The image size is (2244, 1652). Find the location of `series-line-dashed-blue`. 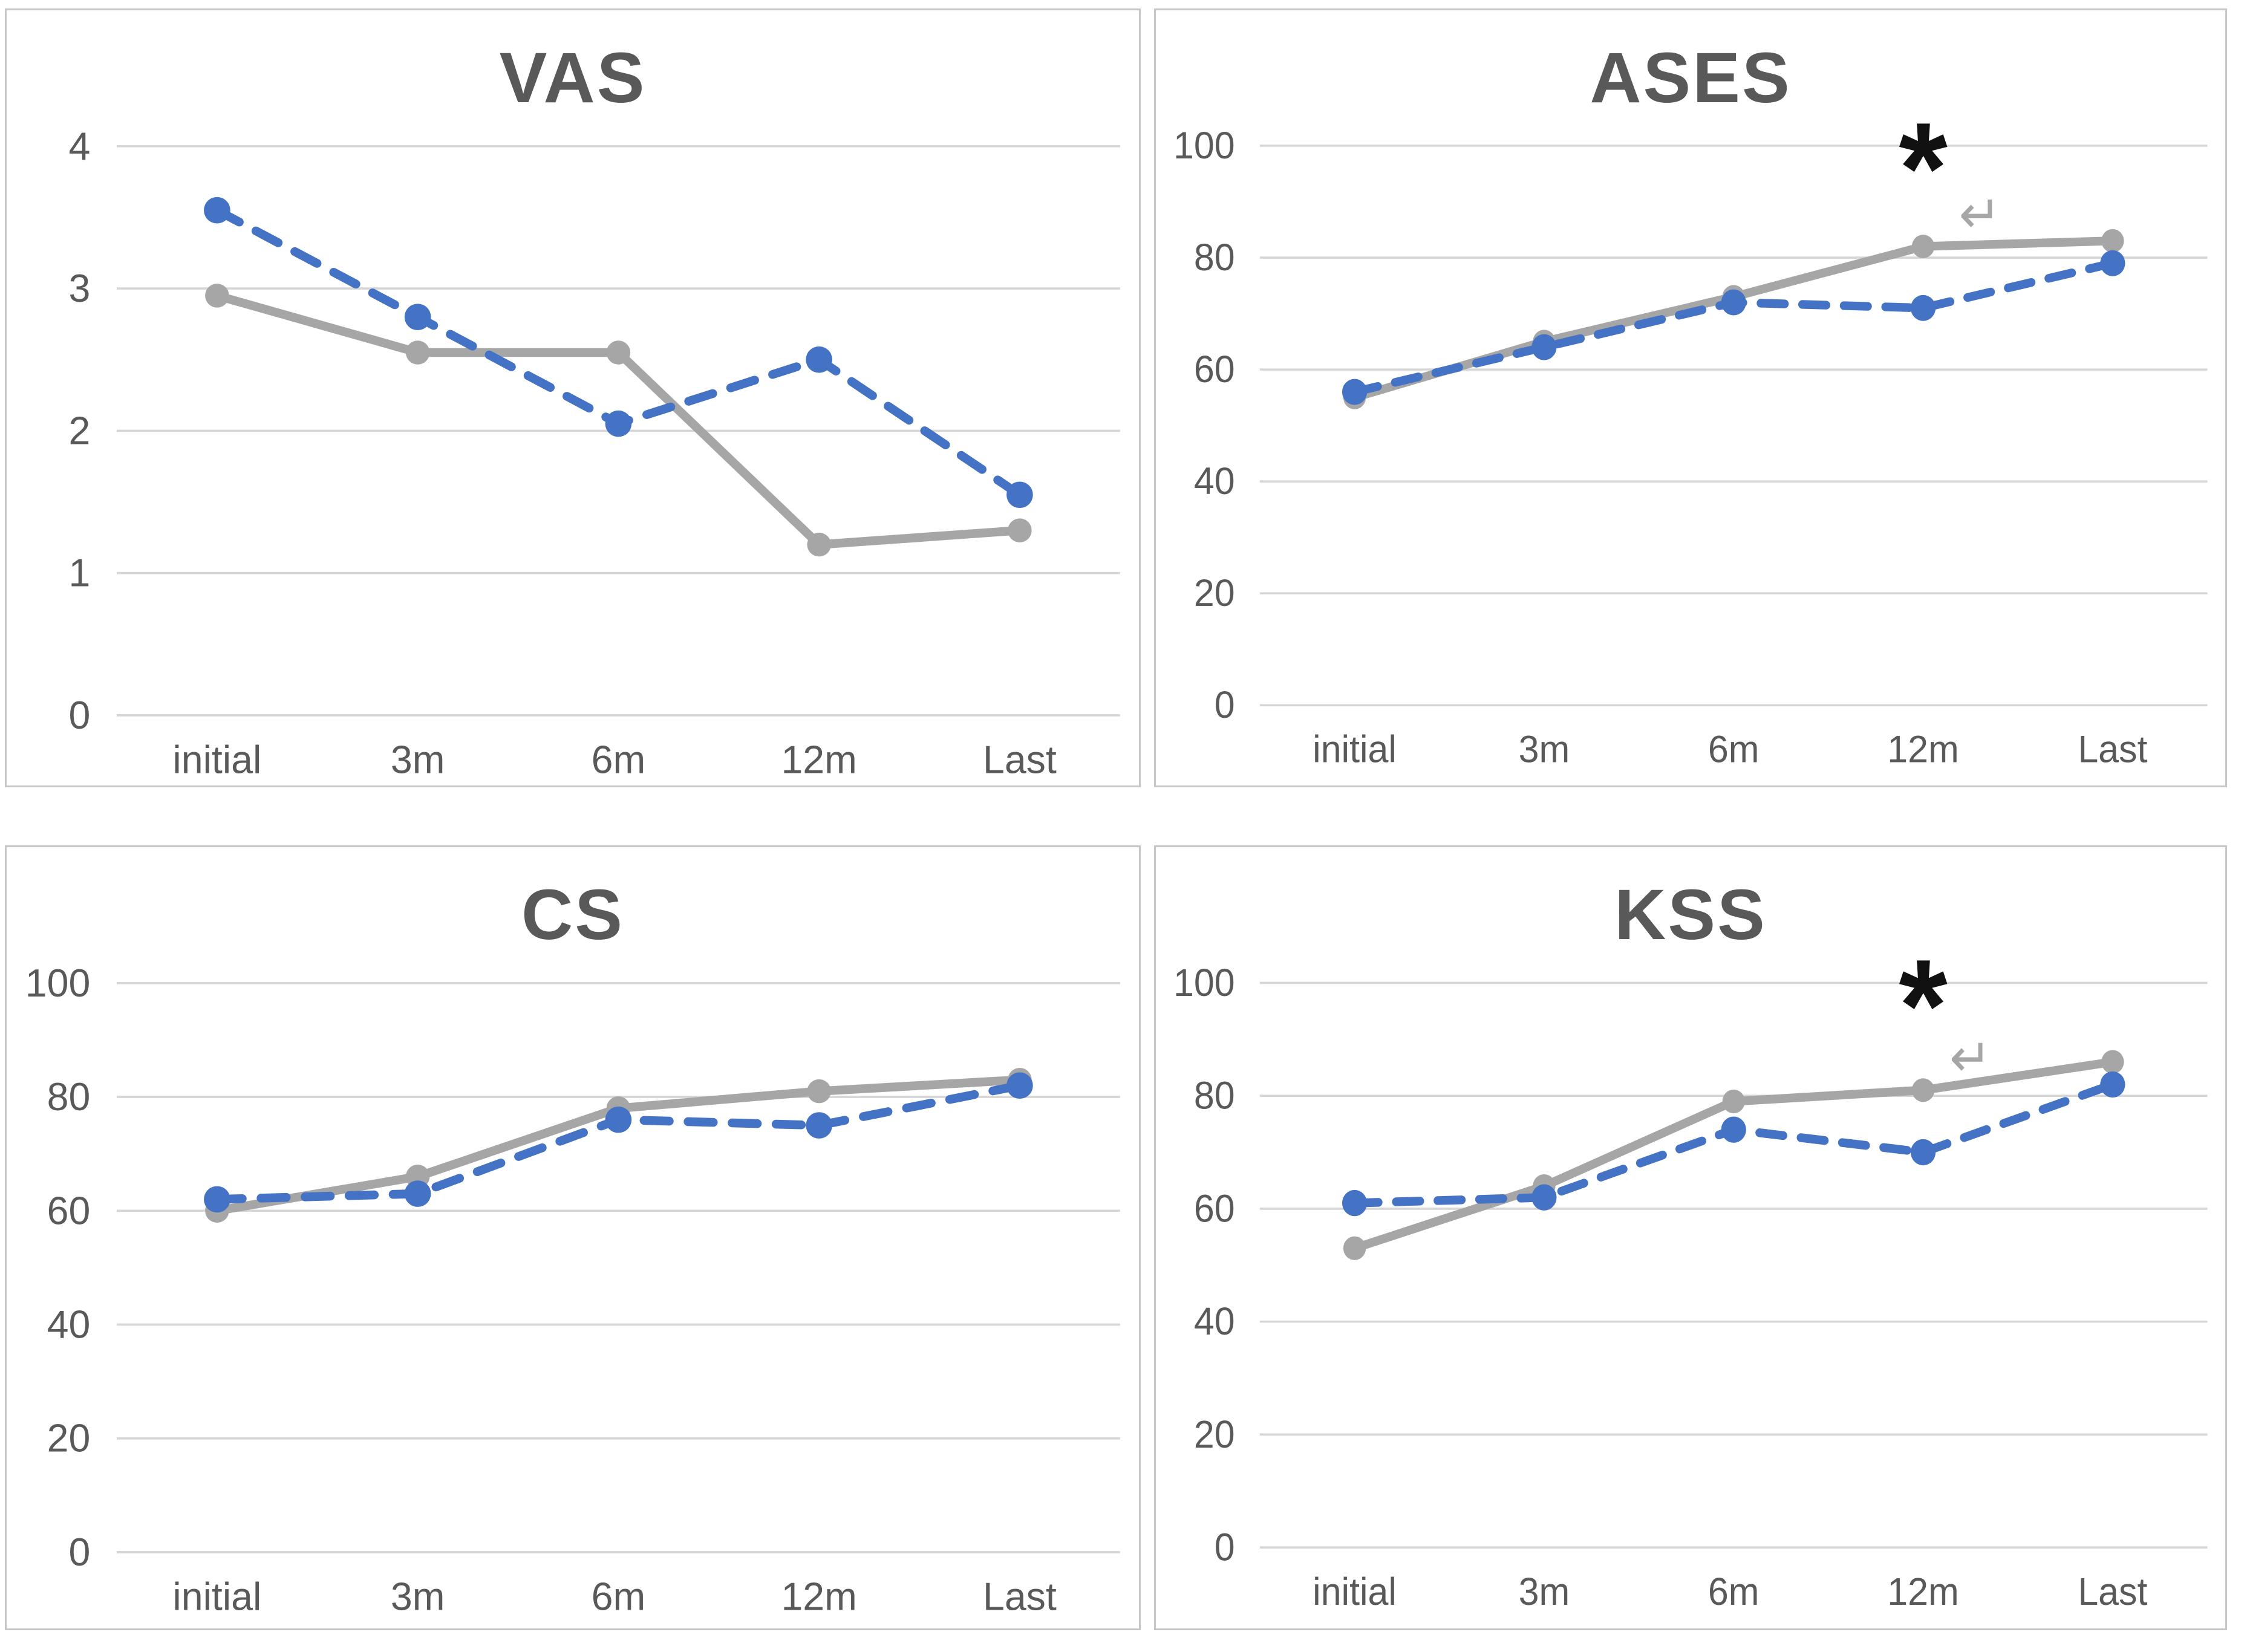

series-line-dashed-blue is located at coordinates (1734, 327).